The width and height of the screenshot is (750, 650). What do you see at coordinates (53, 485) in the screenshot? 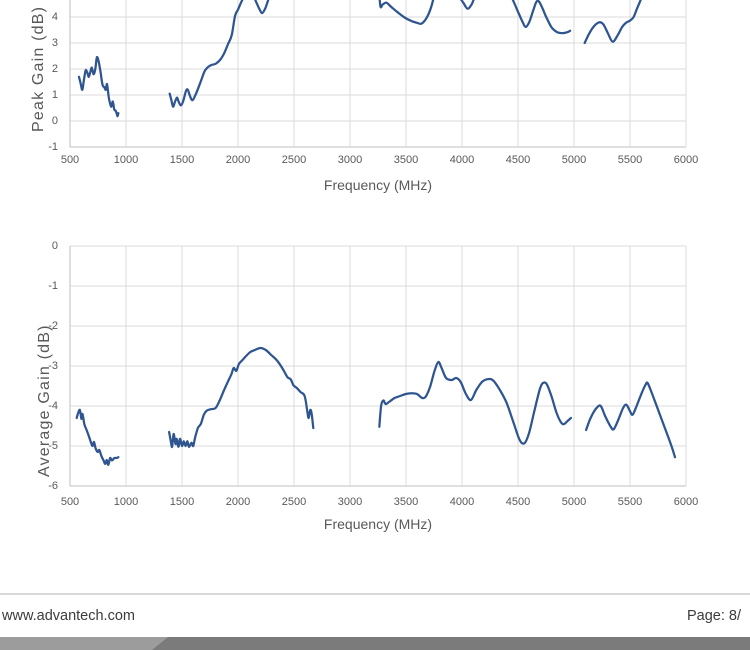
I see `y-tick-label: -6` at bounding box center [53, 485].